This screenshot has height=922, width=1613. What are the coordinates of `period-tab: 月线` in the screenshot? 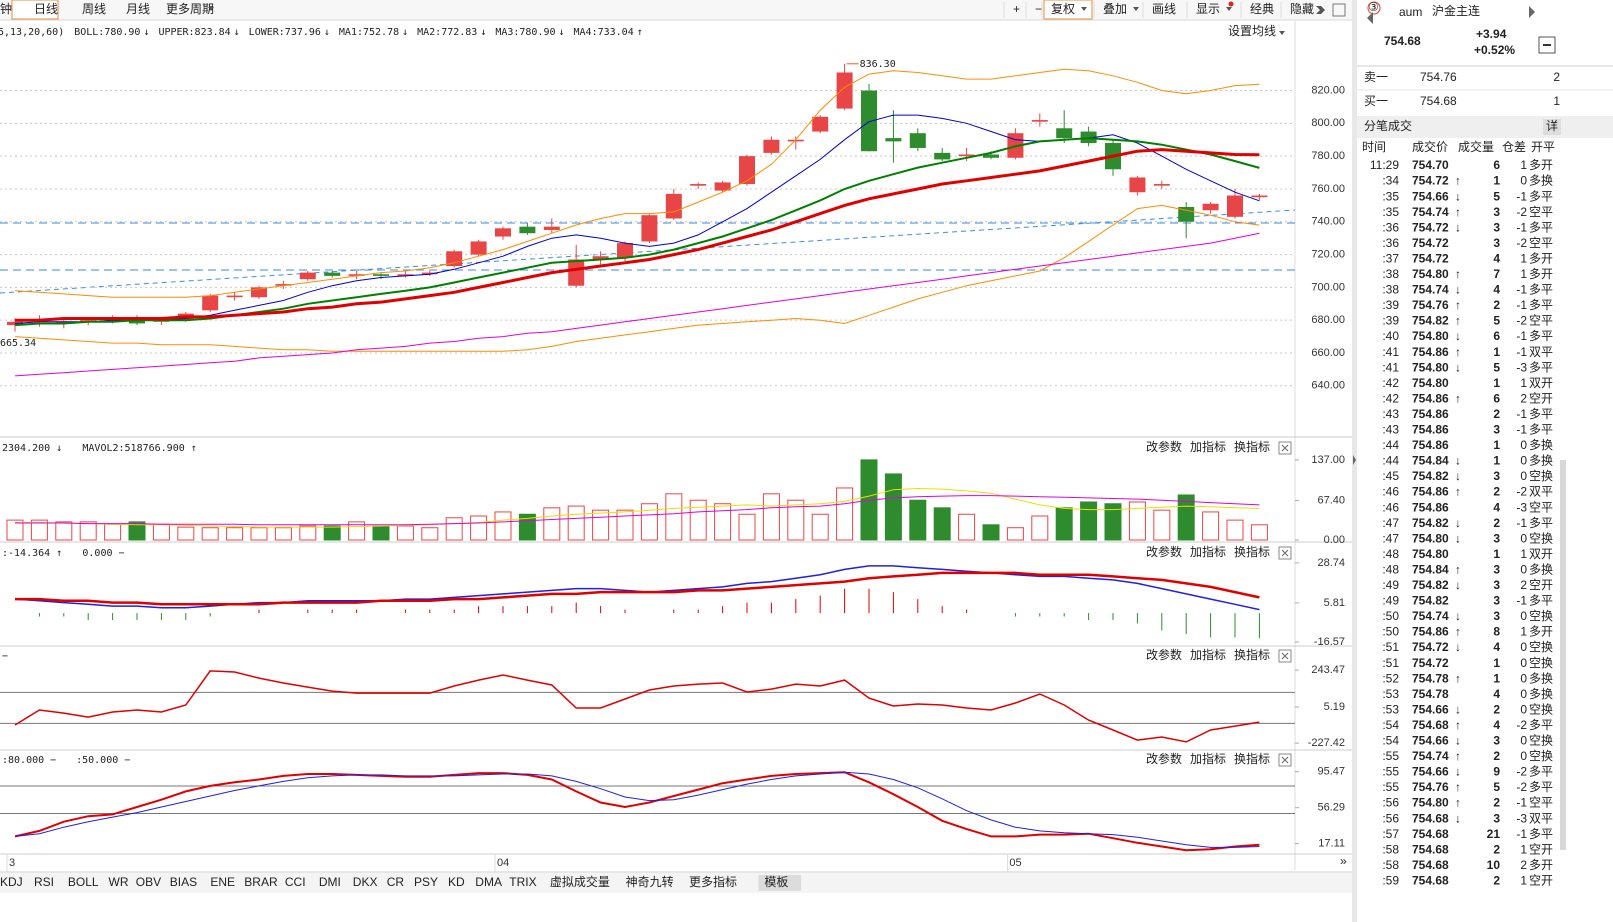 It's located at (138, 9).